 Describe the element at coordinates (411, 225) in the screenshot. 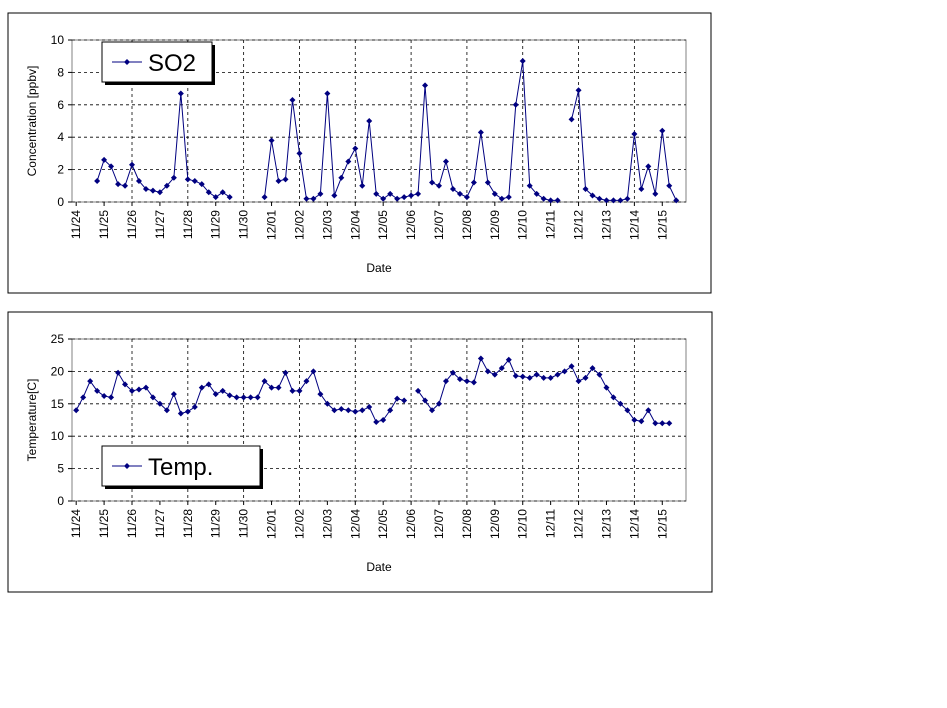

I see `x-tick-label: 12/06` at that location.